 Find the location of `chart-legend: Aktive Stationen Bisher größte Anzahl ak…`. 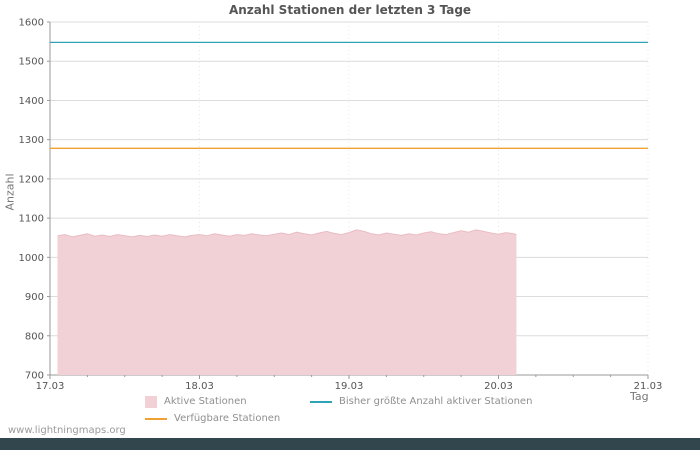

chart-legend: Aktive Stationen Bisher größte Anzahl ak… is located at coordinates (338, 410).